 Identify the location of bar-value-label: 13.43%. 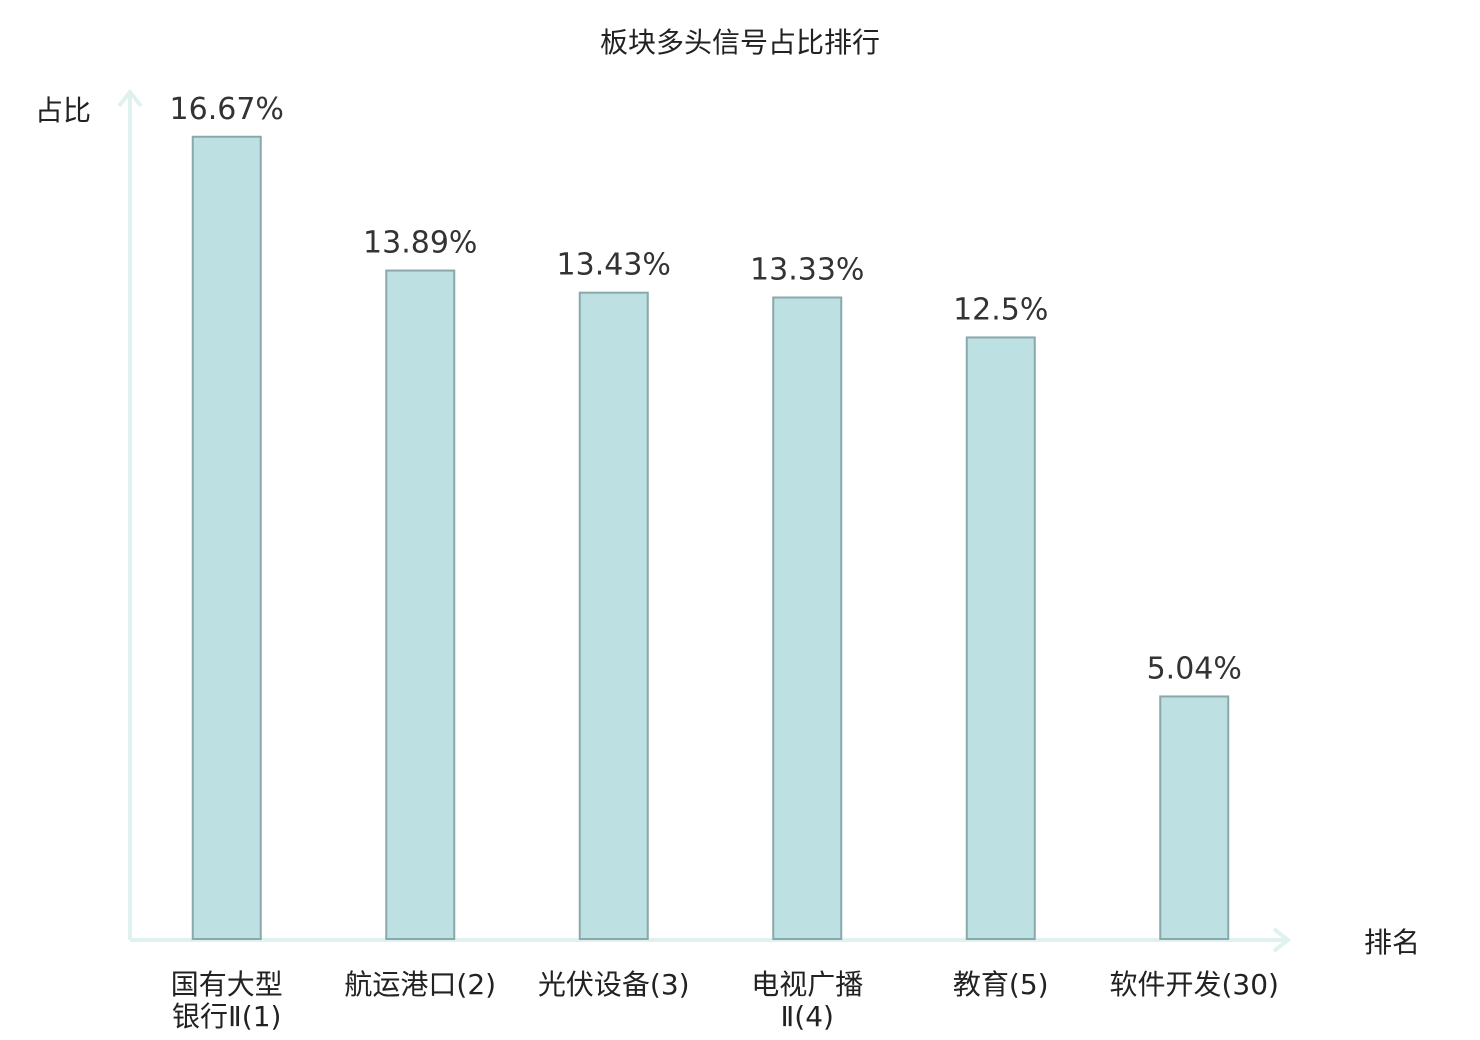
(614, 265).